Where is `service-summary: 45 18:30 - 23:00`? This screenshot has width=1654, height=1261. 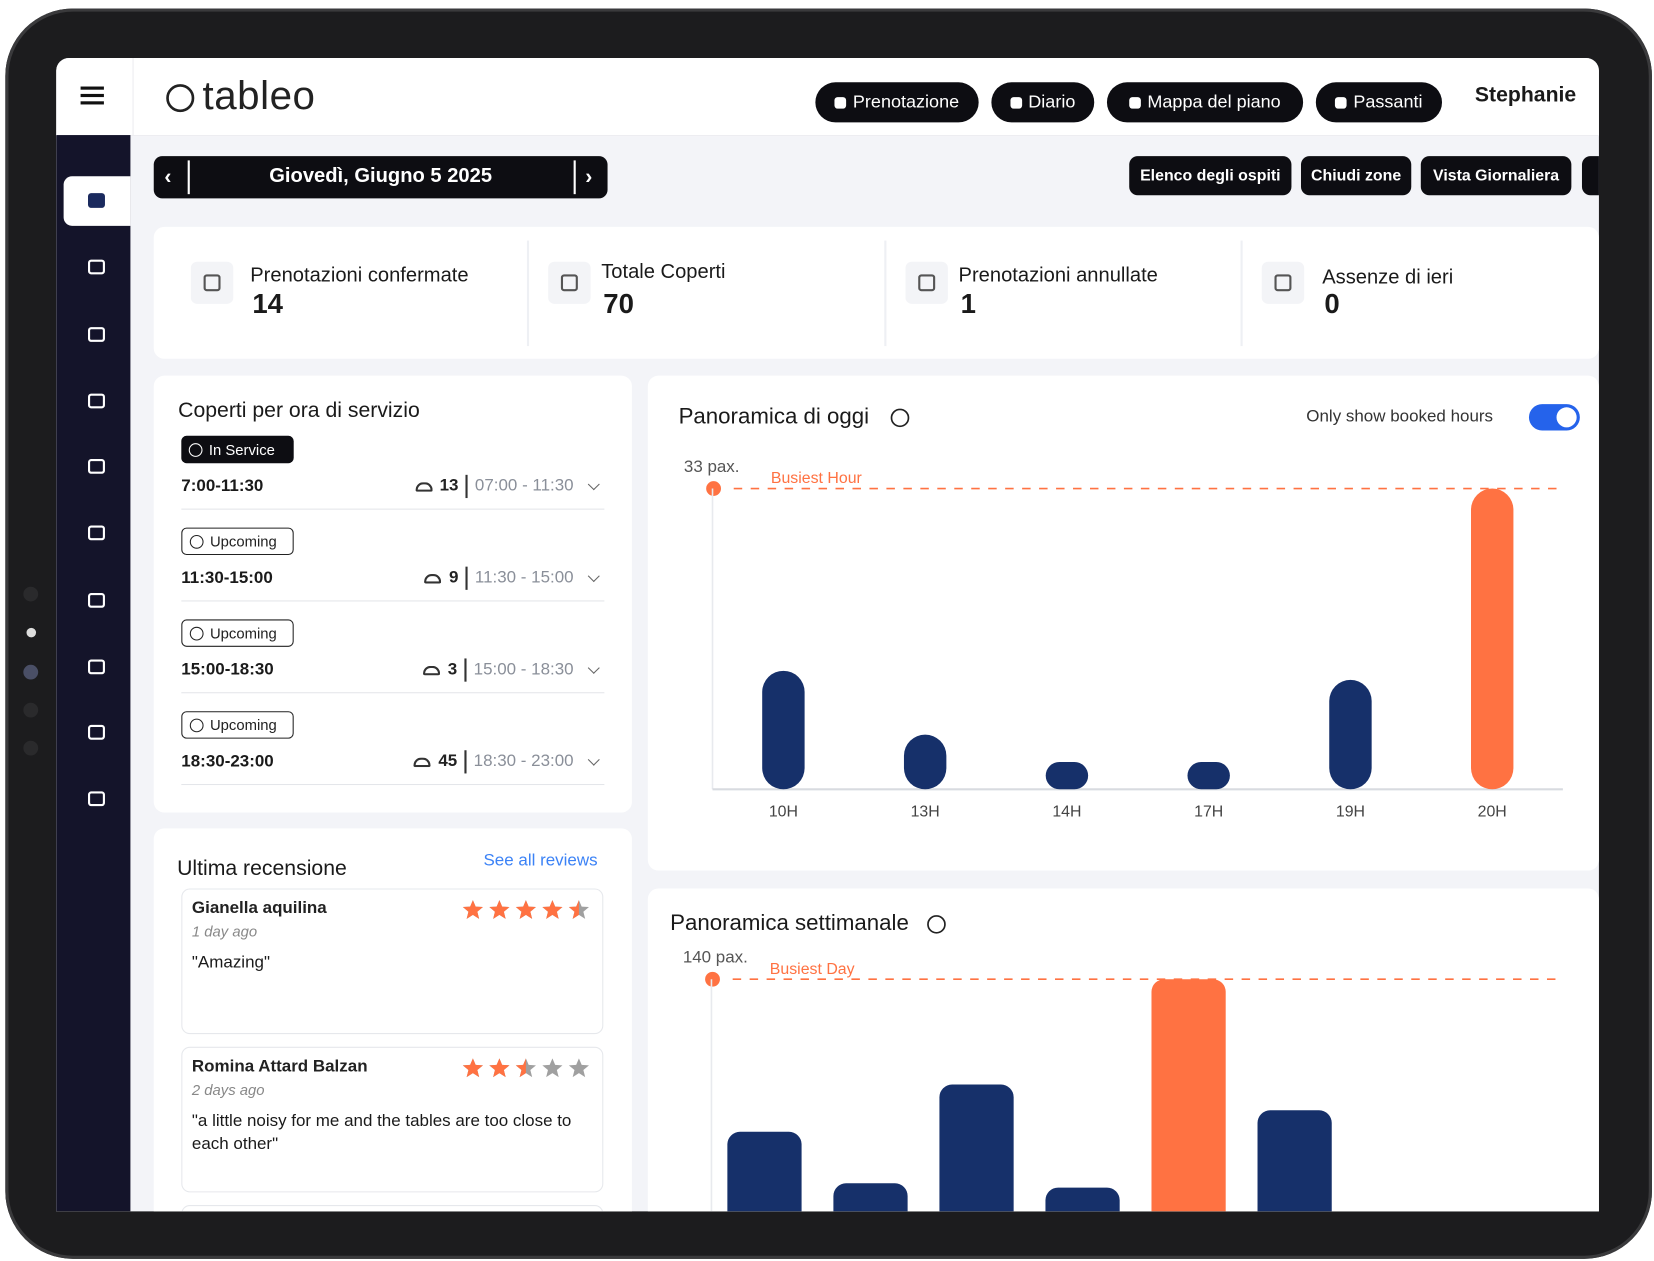 service-summary: 45 18:30 - 23:00 is located at coordinates (460, 761).